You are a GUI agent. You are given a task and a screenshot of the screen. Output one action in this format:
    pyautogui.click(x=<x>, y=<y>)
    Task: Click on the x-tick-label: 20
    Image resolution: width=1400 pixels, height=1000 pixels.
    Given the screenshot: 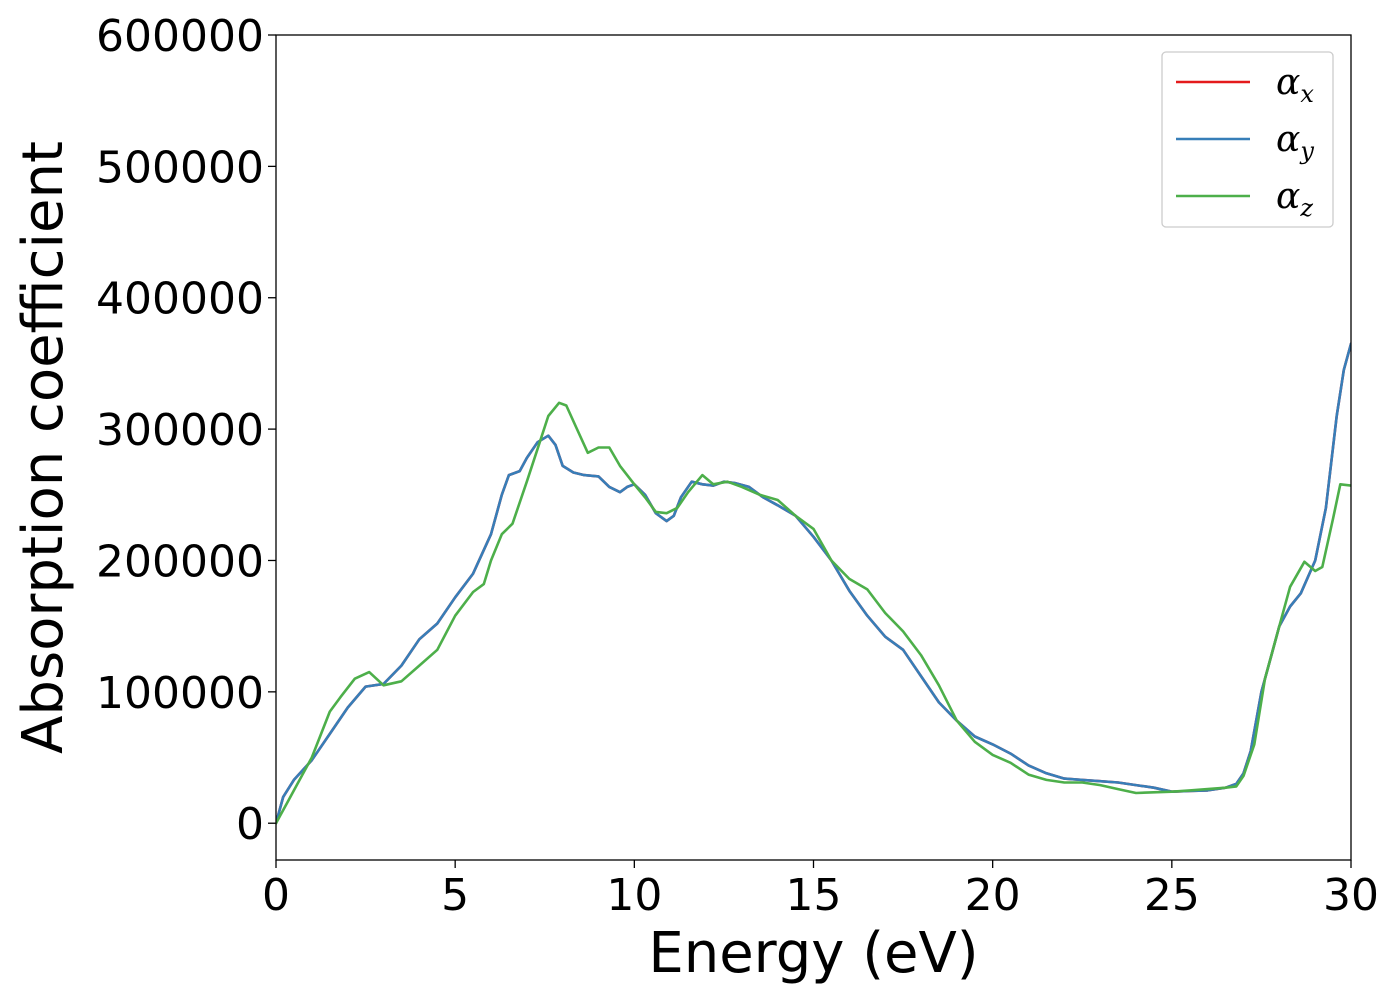 What is the action you would take?
    pyautogui.click(x=993, y=895)
    